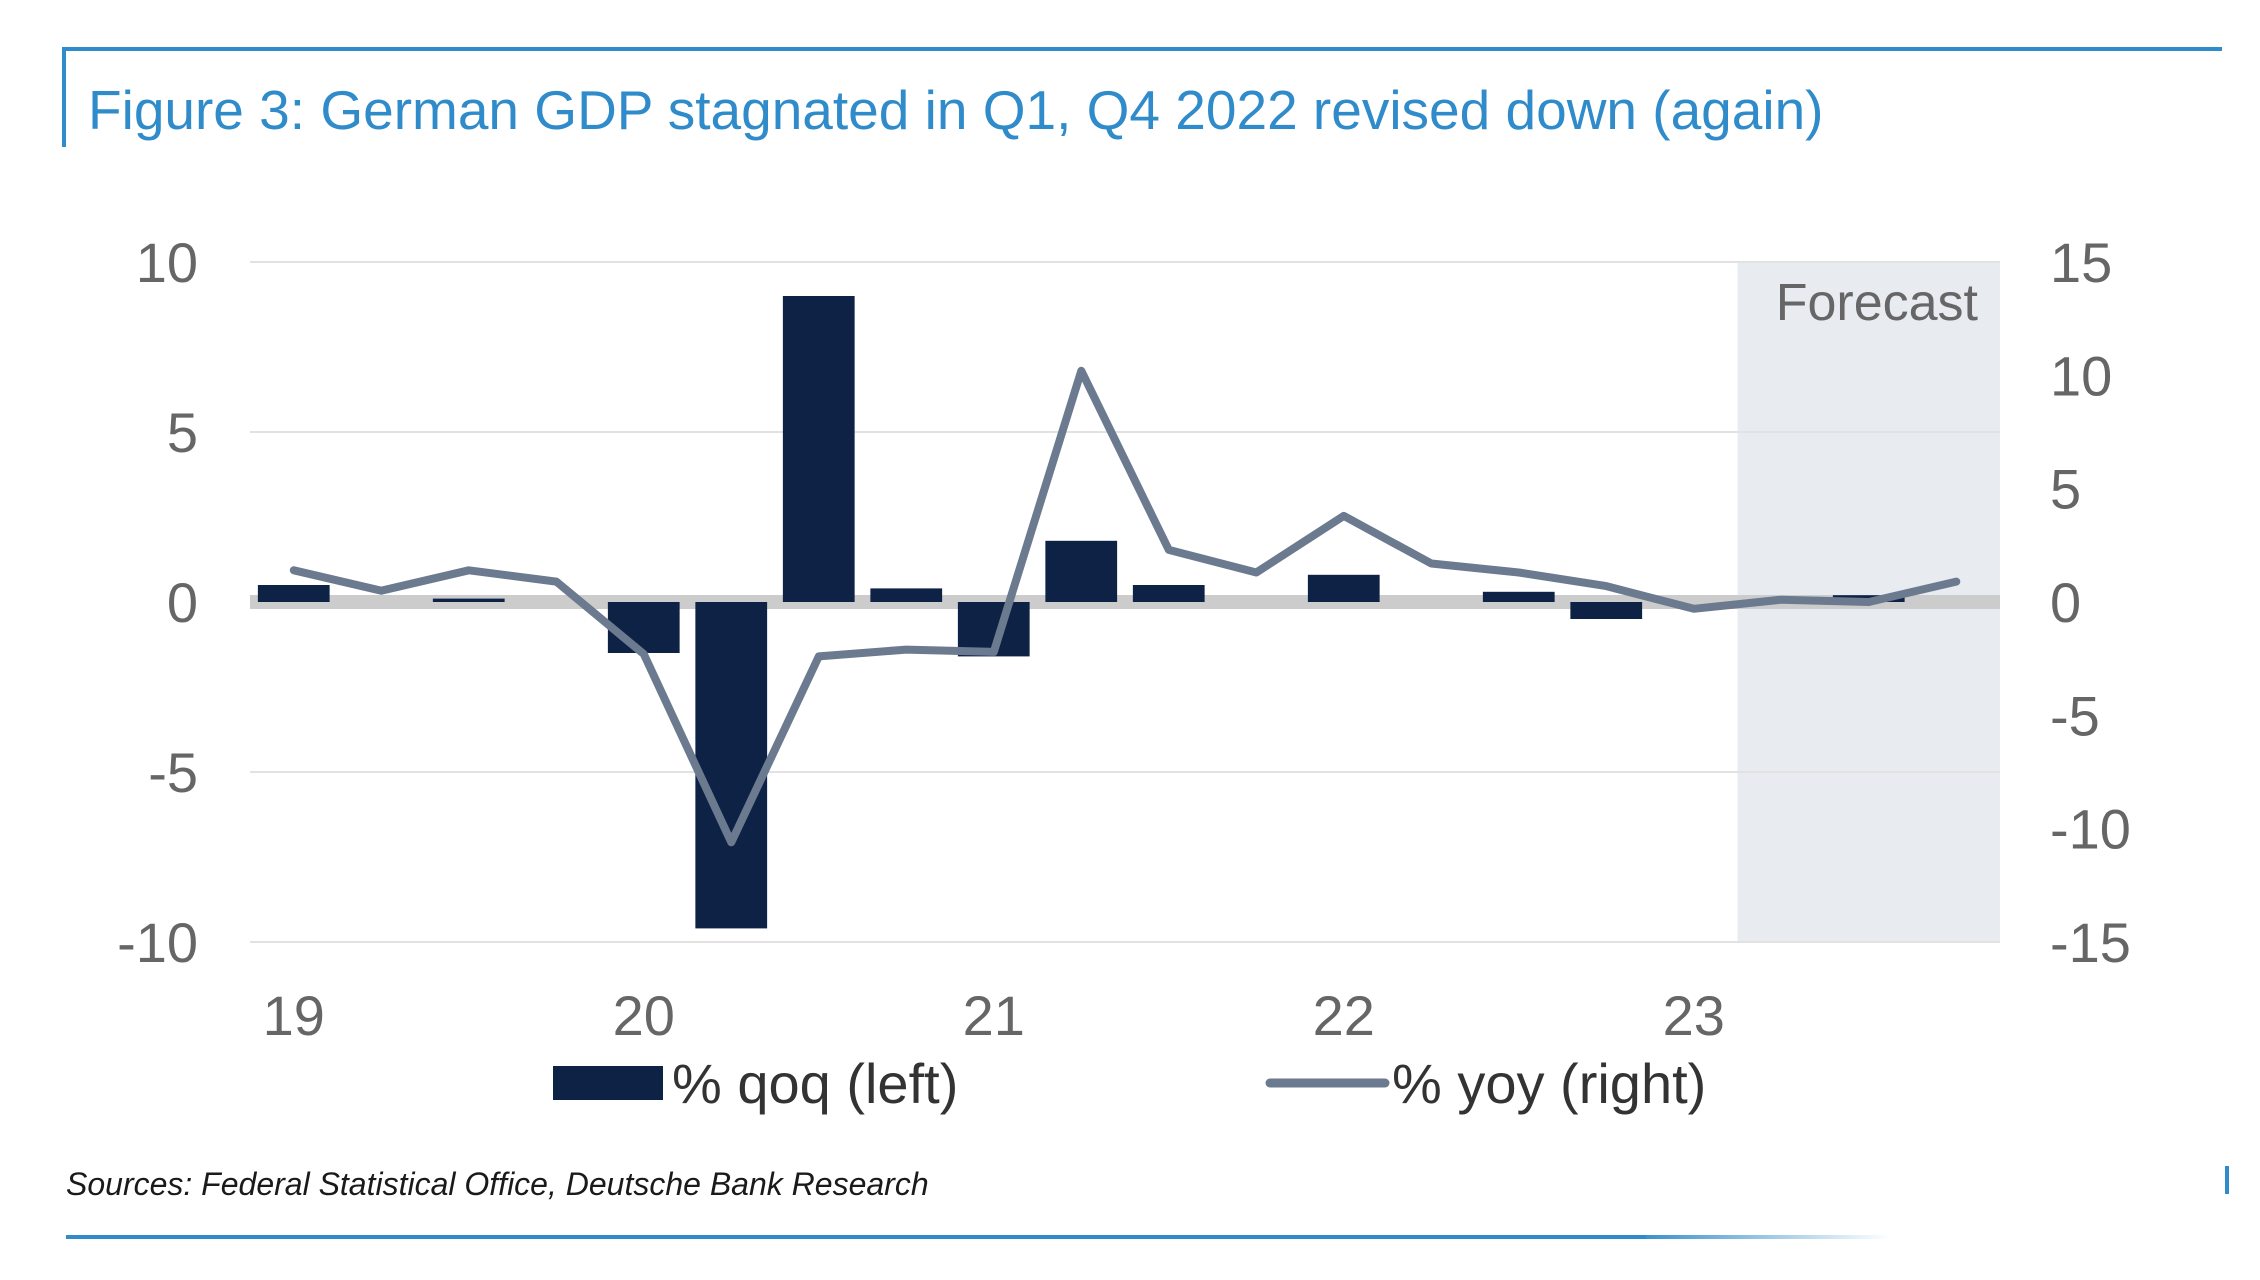 Image resolution: width=2260 pixels, height=1280 pixels. I want to click on legend-swatch-qoq, so click(608, 1083).